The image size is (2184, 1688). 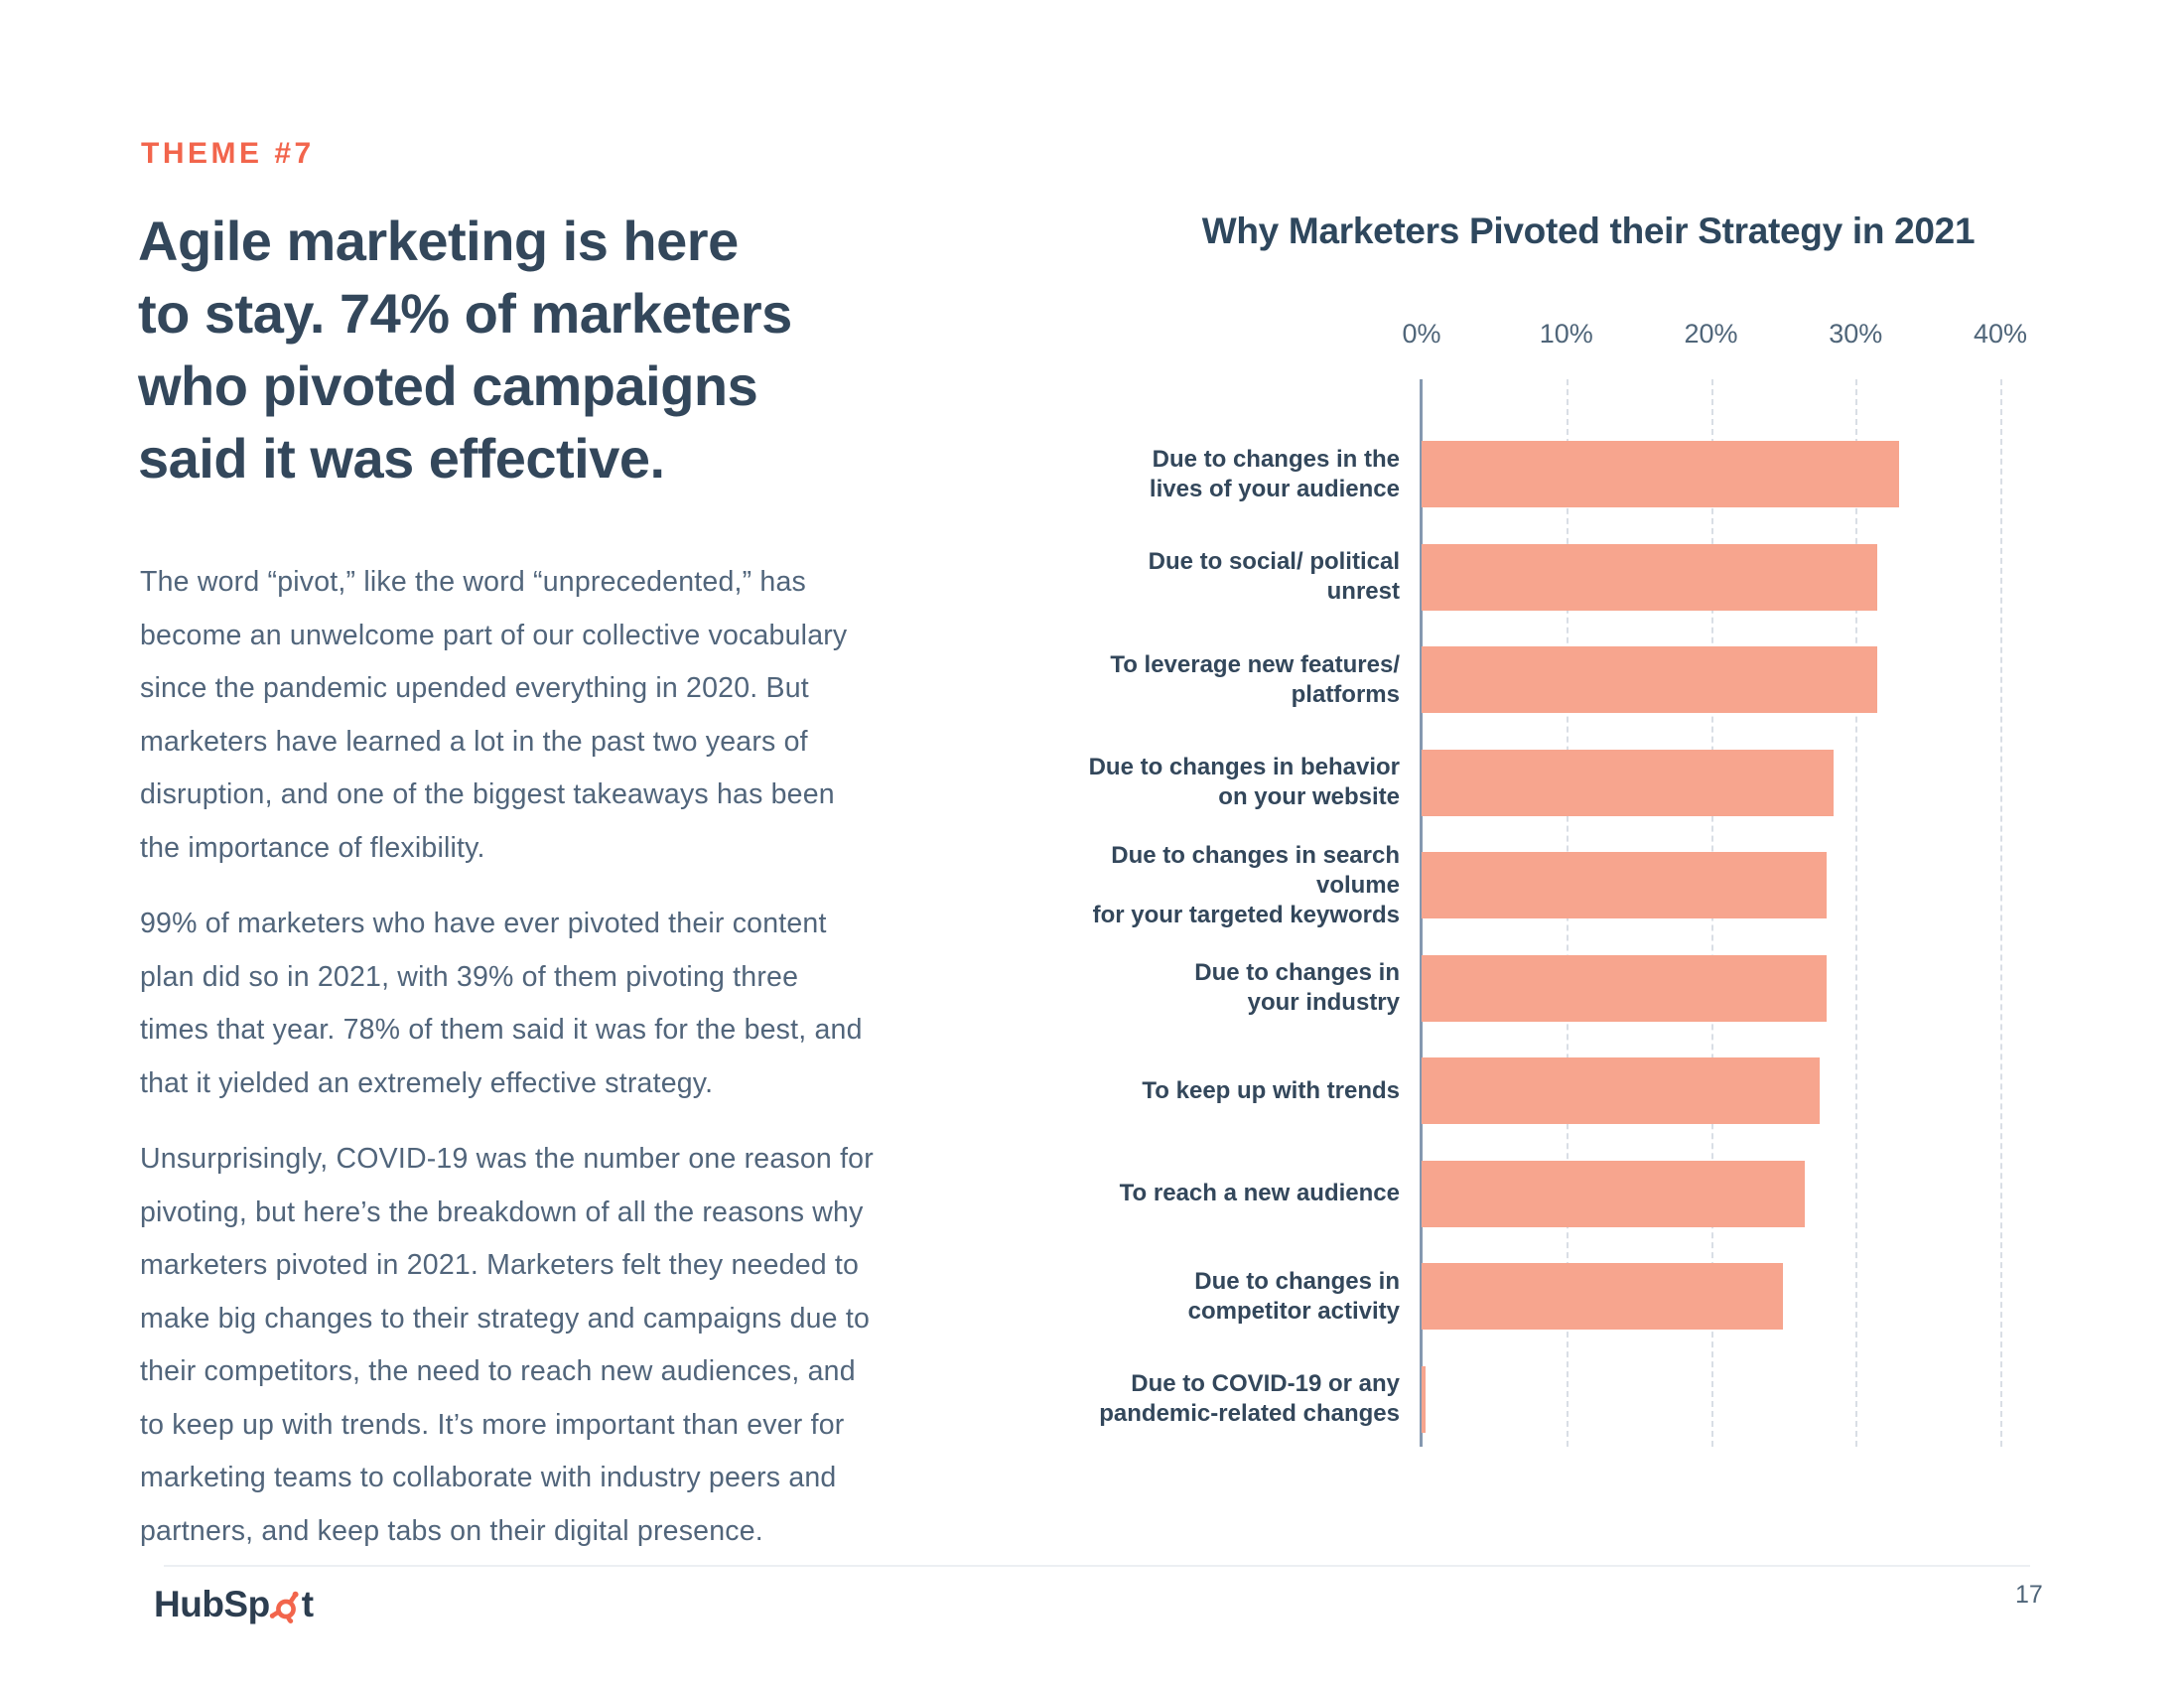 What do you see at coordinates (1711, 334) in the screenshot?
I see `x-tick-label: 20%` at bounding box center [1711, 334].